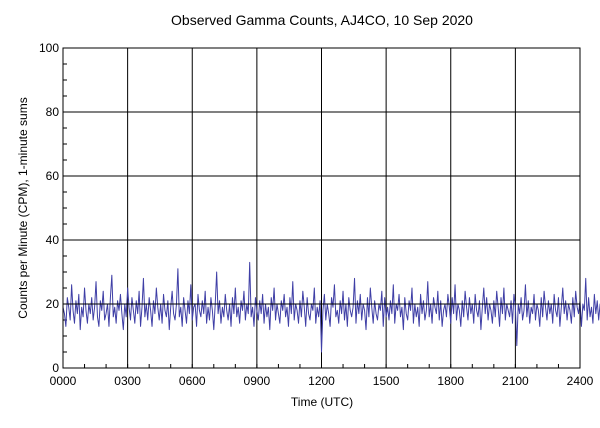  What do you see at coordinates (53, 176) in the screenshot?
I see `y-tick-label: 60` at bounding box center [53, 176].